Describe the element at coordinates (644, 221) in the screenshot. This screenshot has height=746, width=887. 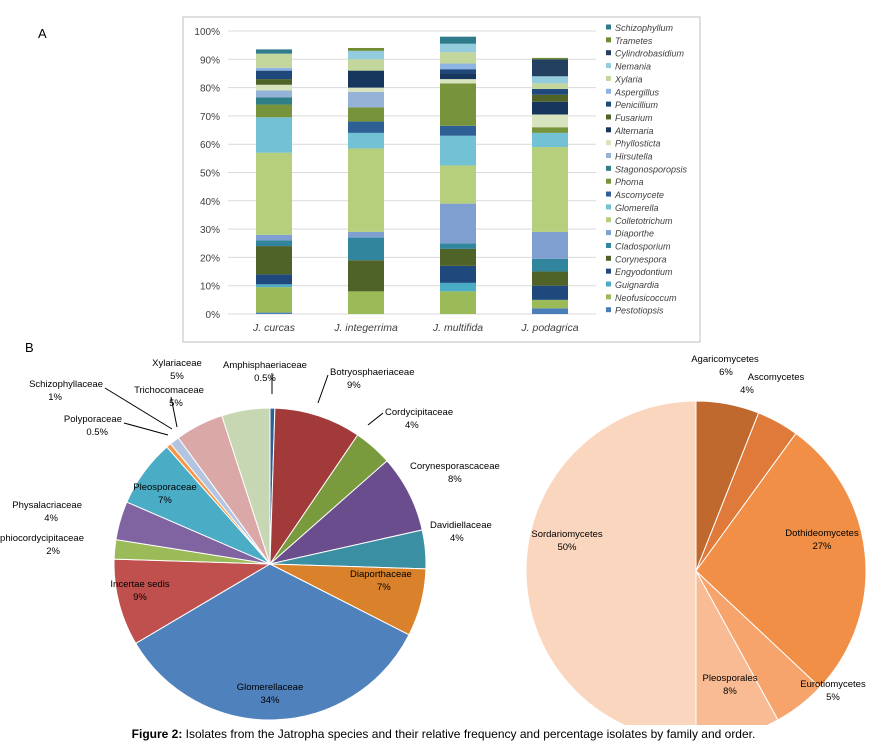
I see `legend-label-colletotrichum: Colletotrichum` at that location.